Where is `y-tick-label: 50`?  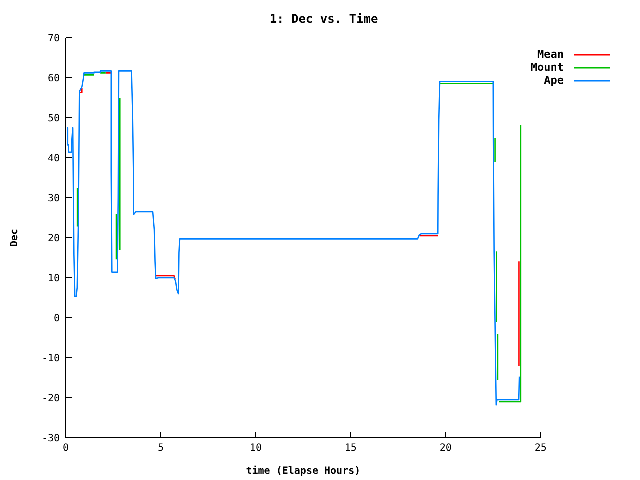
y-tick-label: 50 is located at coordinates (54, 119).